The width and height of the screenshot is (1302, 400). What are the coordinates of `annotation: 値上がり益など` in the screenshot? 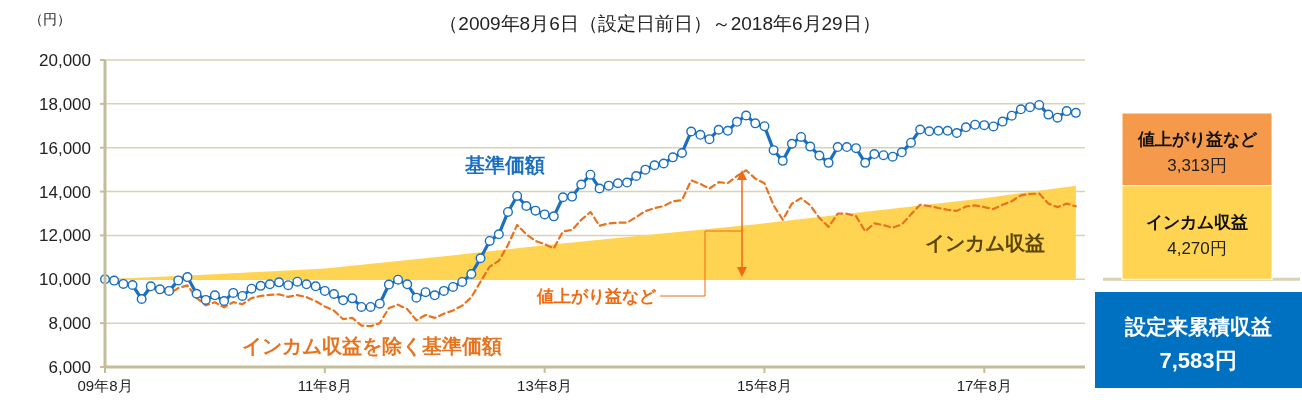 It's located at (596, 296).